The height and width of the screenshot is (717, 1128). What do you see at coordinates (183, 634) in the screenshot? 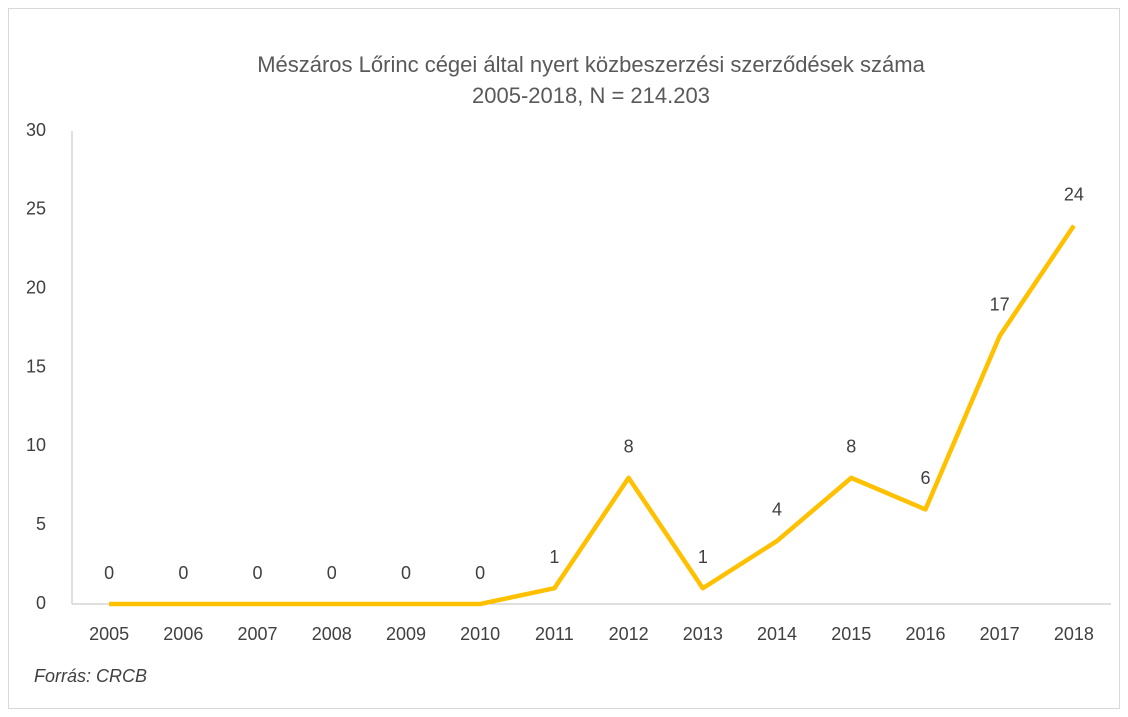
I see `x-tick-label: 2006` at bounding box center [183, 634].